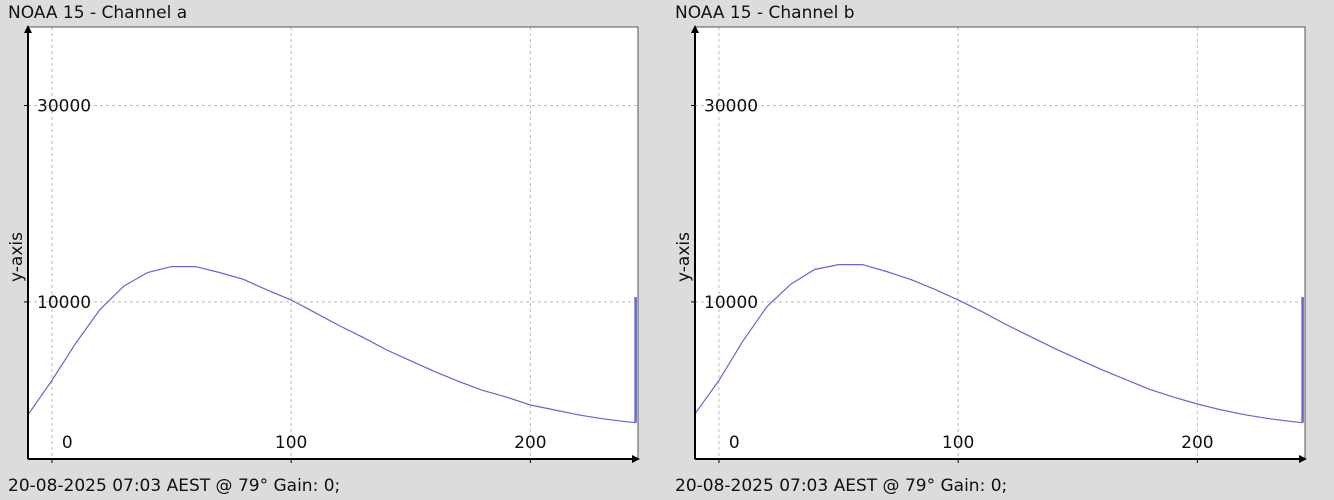 This screenshot has height=500, width=1334. What do you see at coordinates (98, 13) in the screenshot?
I see `chart-title: NOAA 15 - Channel a` at bounding box center [98, 13].